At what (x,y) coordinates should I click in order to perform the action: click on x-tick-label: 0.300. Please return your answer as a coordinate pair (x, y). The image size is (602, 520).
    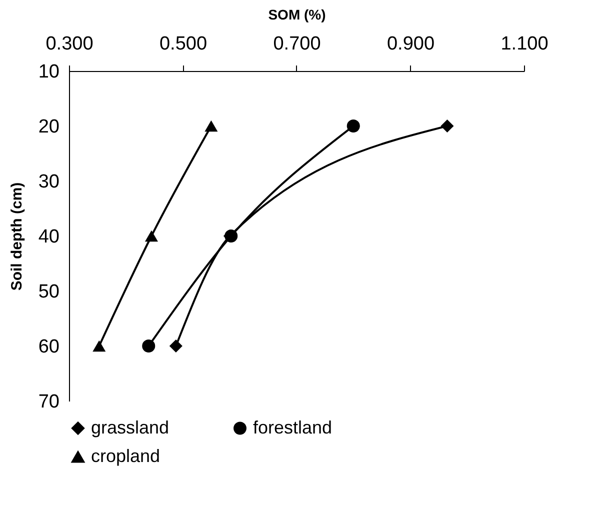
    Looking at the image, I should click on (70, 44).